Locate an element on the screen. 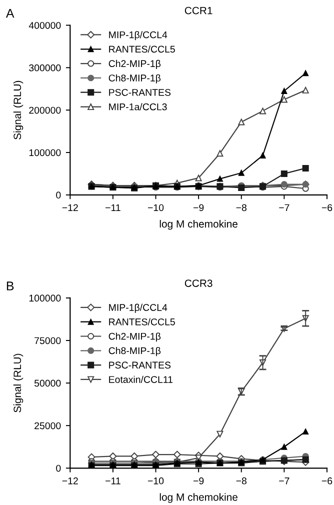  y-tick-label: 400000 is located at coordinates (44, 25).